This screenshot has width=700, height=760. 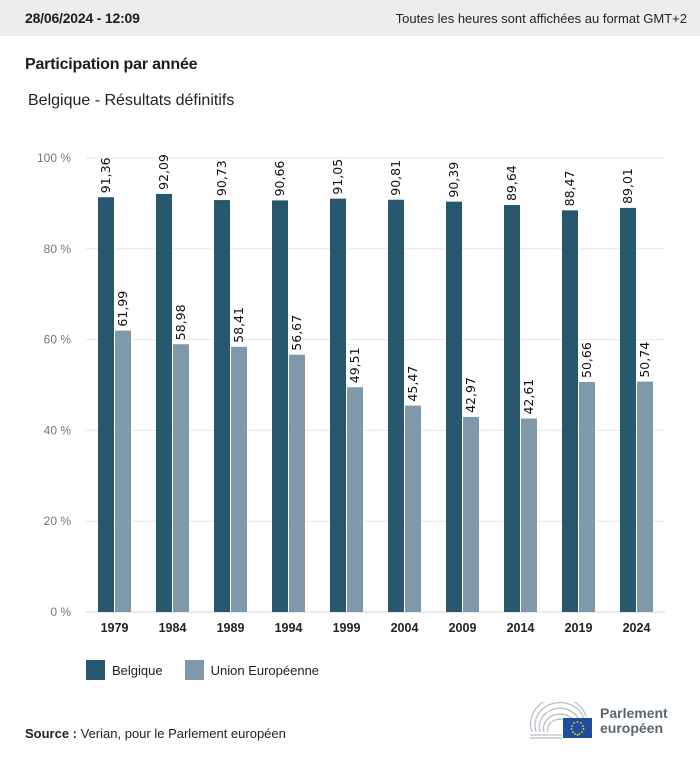 What do you see at coordinates (627, 186) in the screenshot?
I see `data-label-belgique: 89,01` at bounding box center [627, 186].